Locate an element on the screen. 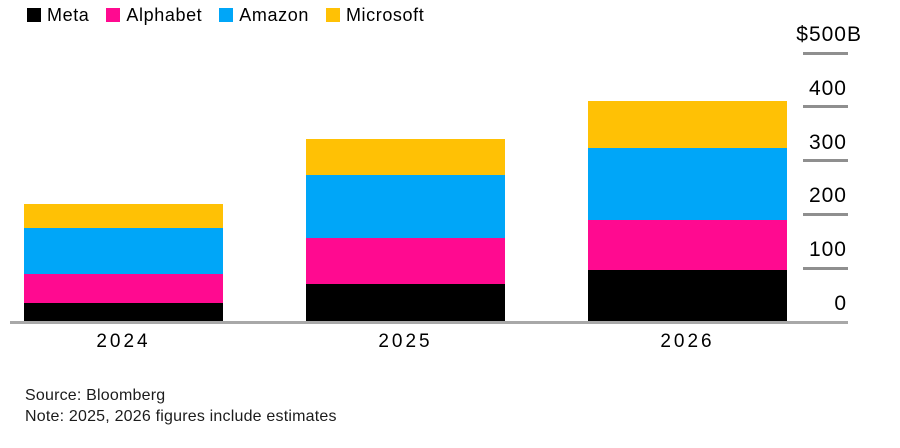  legend-label: Alphabet is located at coordinates (164, 15).